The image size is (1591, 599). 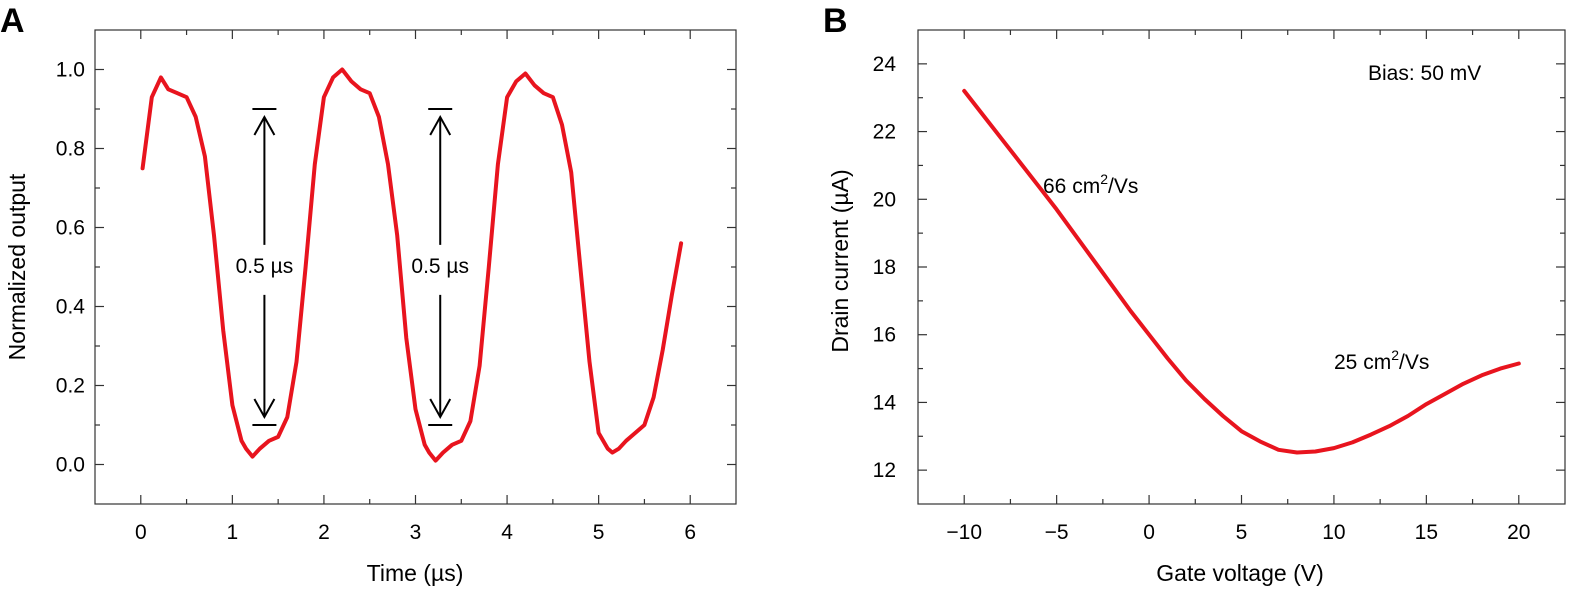 What do you see at coordinates (1104, 179) in the screenshot?
I see `panel-b-mobility-high-sup: 2` at bounding box center [1104, 179].